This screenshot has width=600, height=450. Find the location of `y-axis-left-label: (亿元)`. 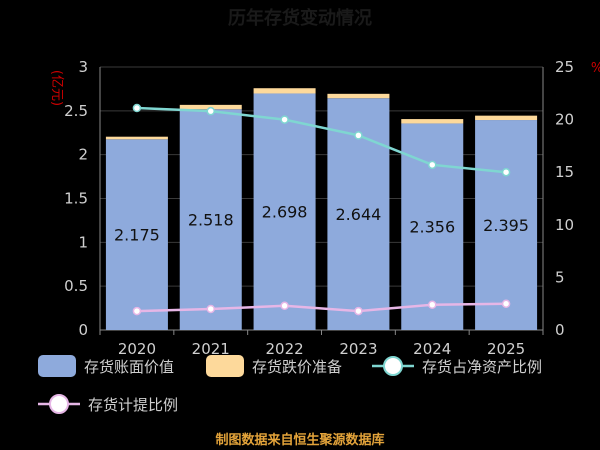

y-axis-left-label: (亿元) is located at coordinates (56, 88).